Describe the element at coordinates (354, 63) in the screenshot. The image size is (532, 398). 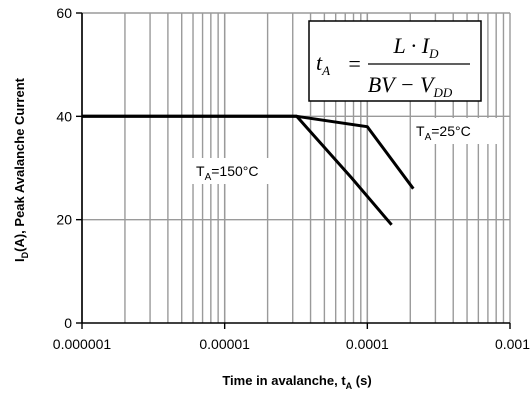
I see `formula-equals: =` at that location.